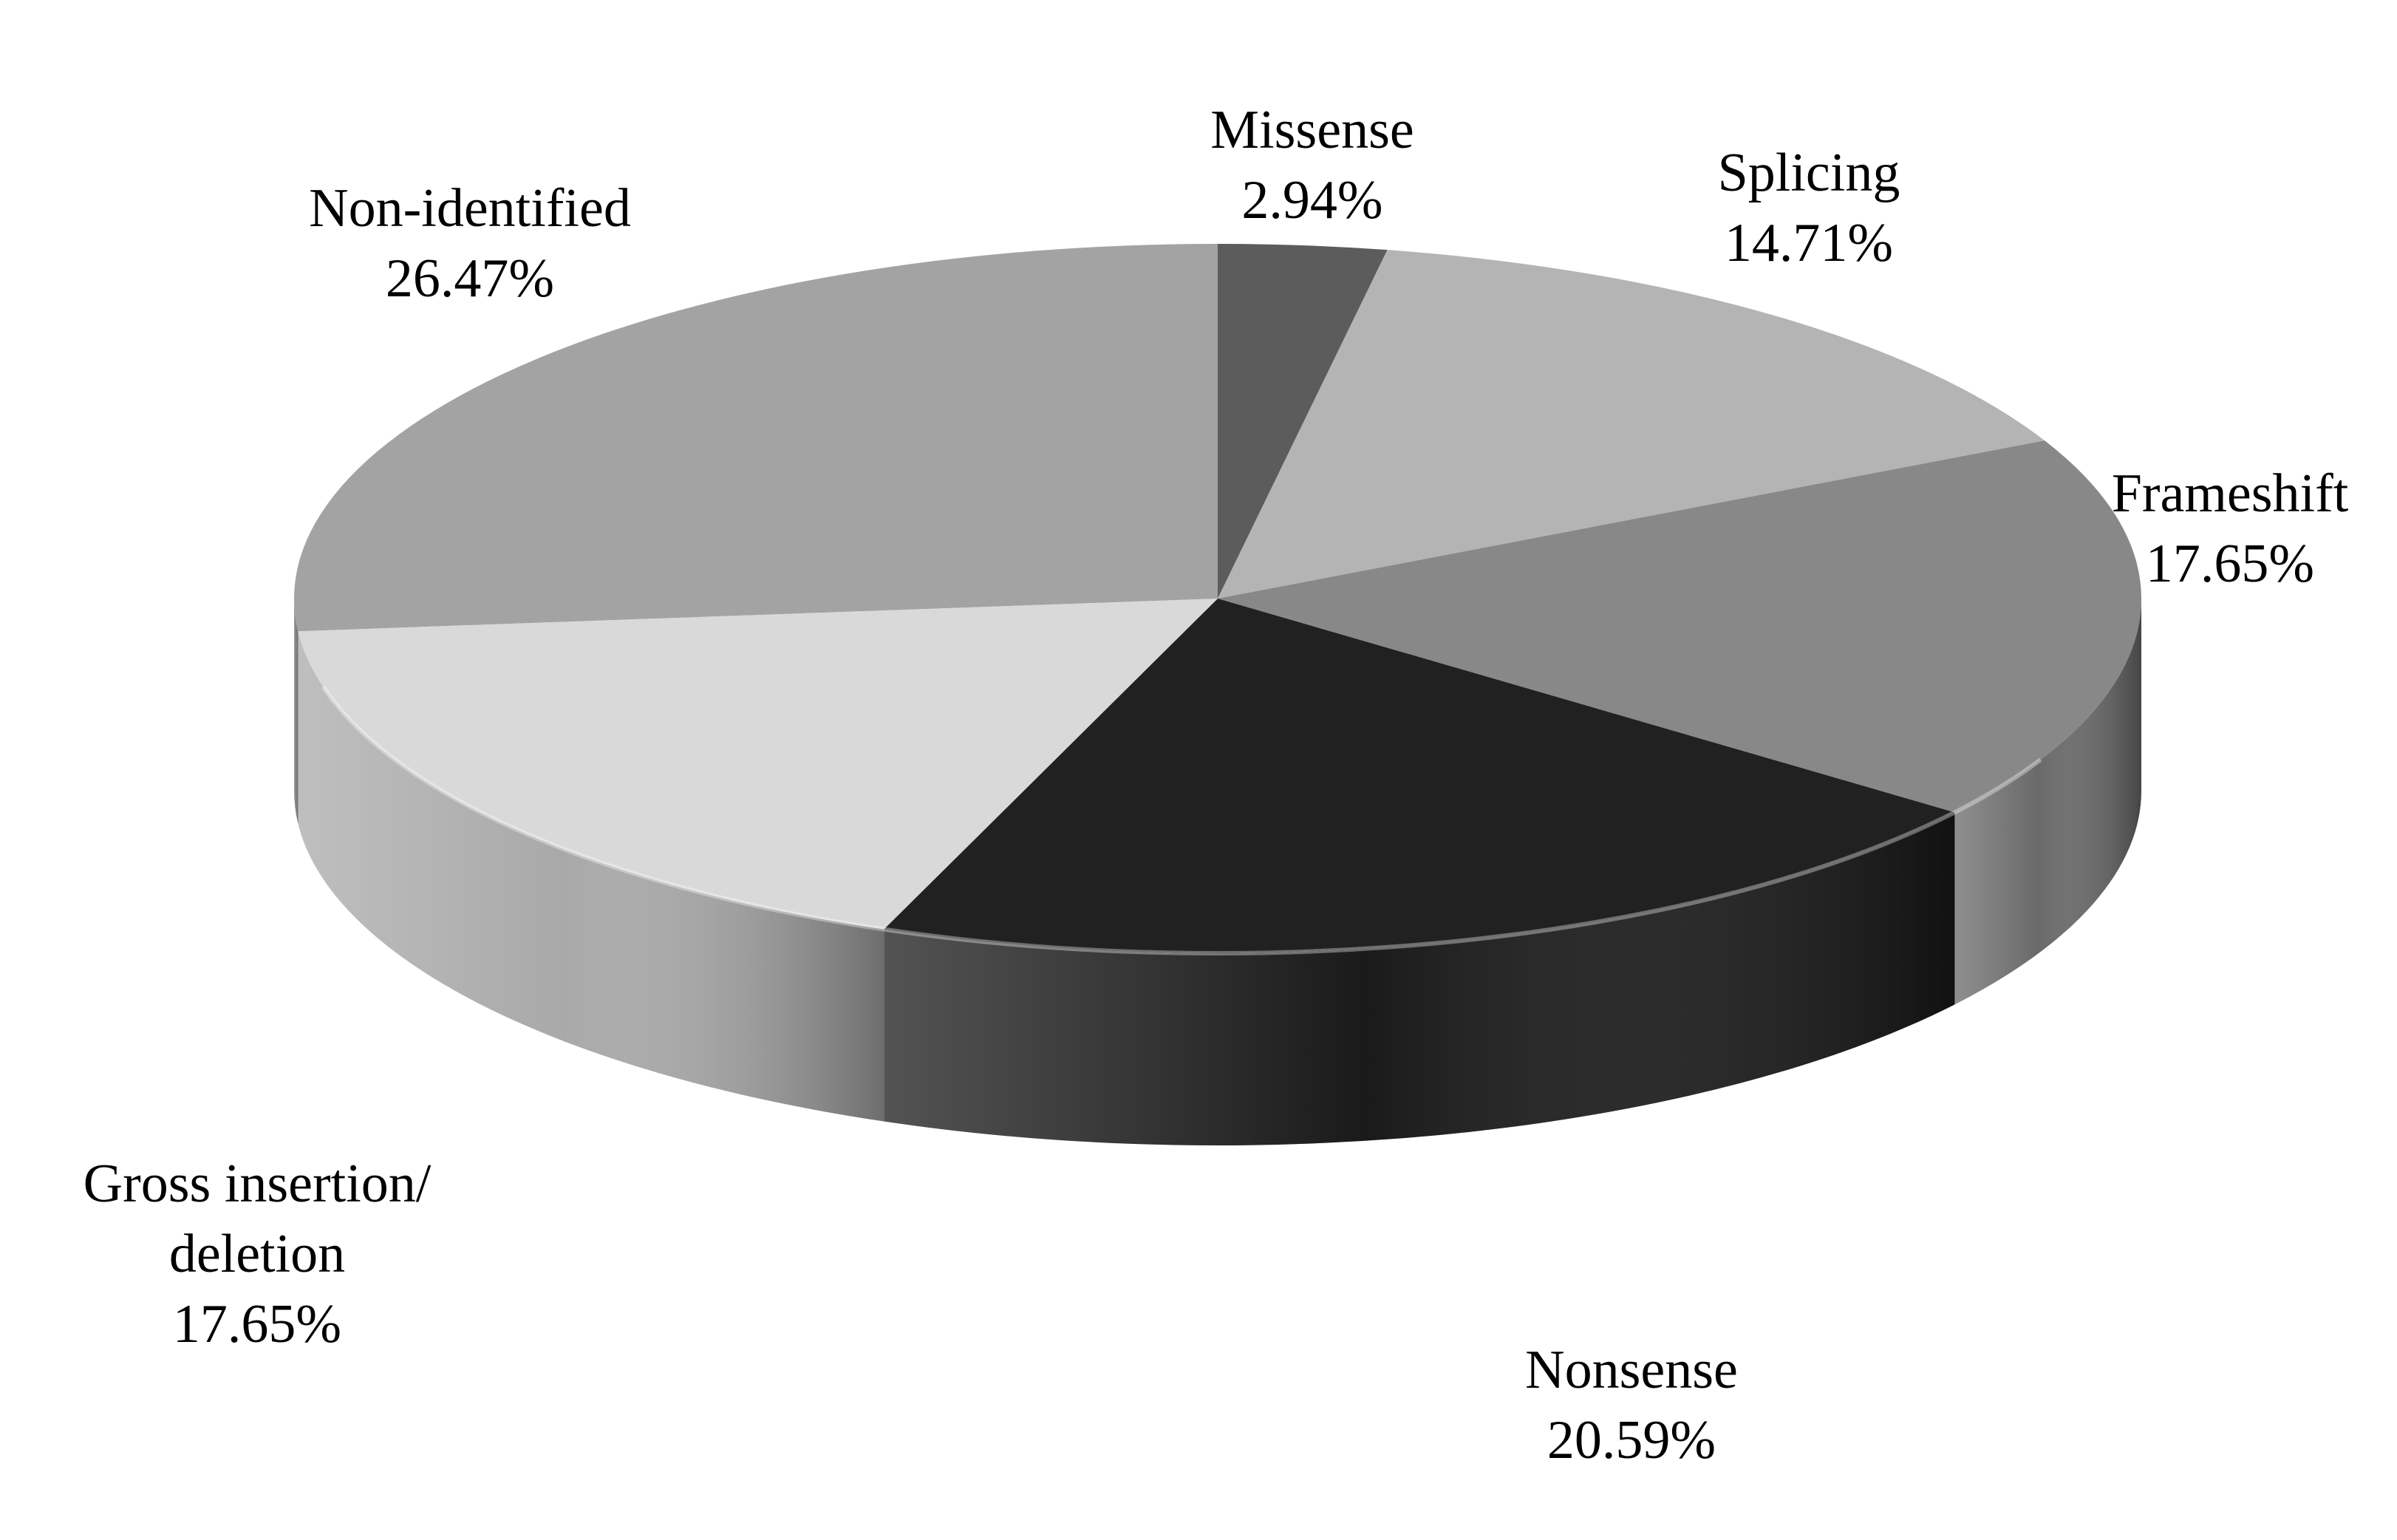  What do you see at coordinates (2230, 493) in the screenshot?
I see `slice-label-line: Frameshift` at bounding box center [2230, 493].